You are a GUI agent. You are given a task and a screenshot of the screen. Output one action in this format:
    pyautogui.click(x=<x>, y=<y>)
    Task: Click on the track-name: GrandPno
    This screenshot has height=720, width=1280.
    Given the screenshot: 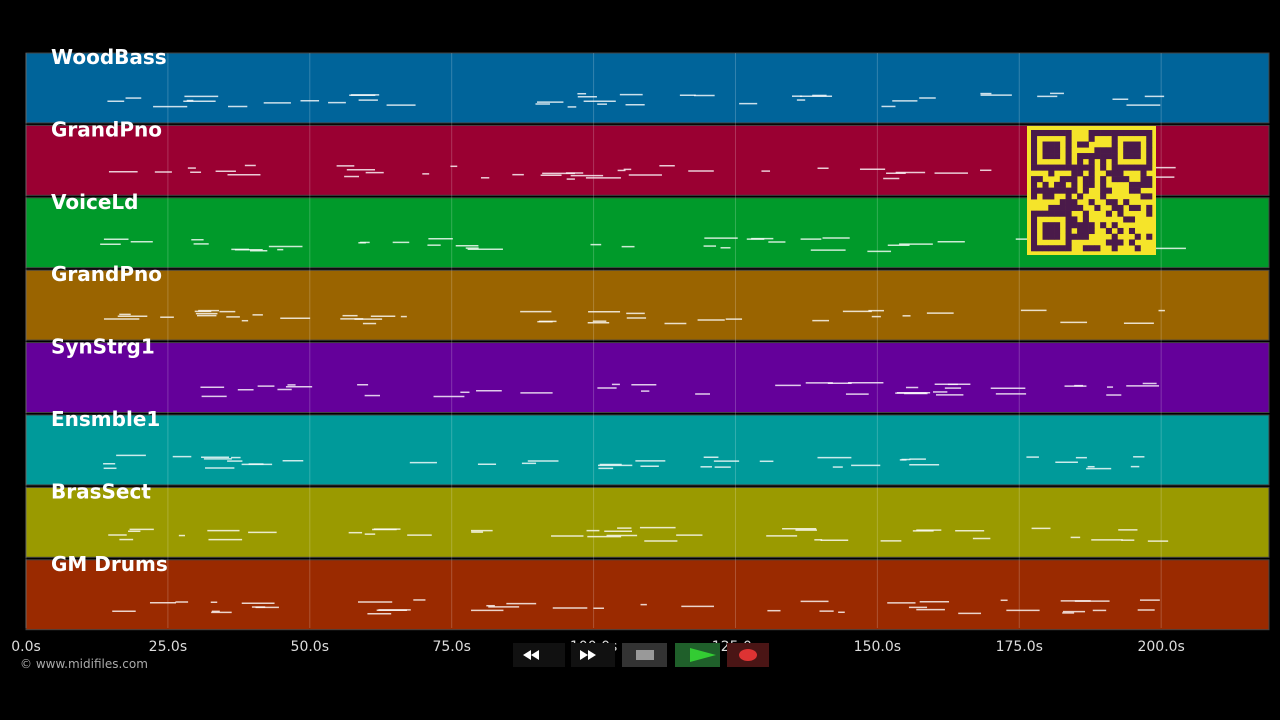 What is the action you would take?
    pyautogui.click(x=106, y=274)
    